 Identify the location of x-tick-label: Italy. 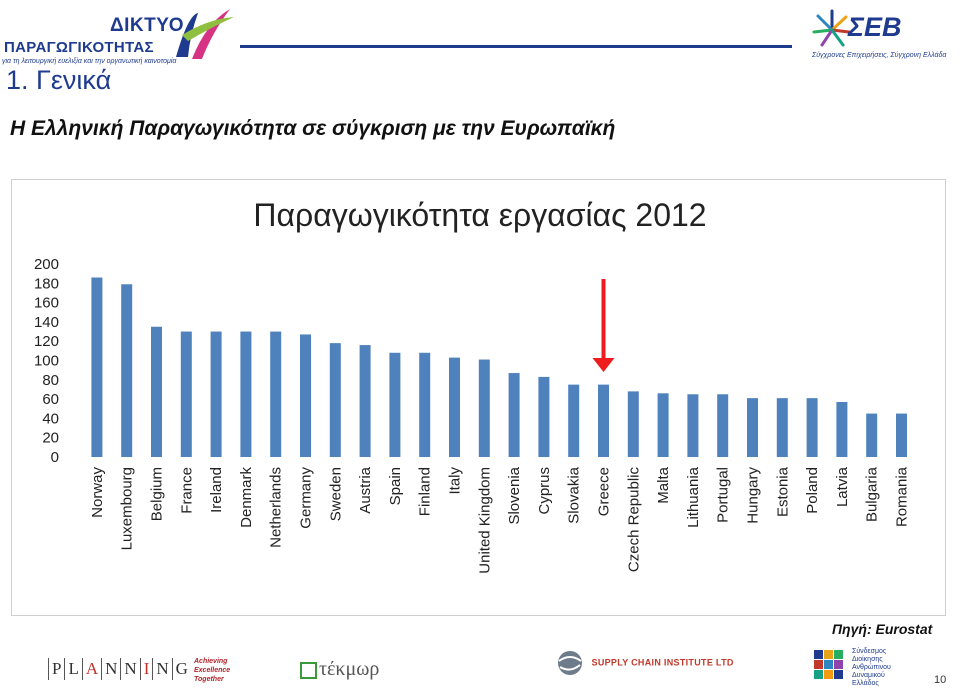
(455, 481).